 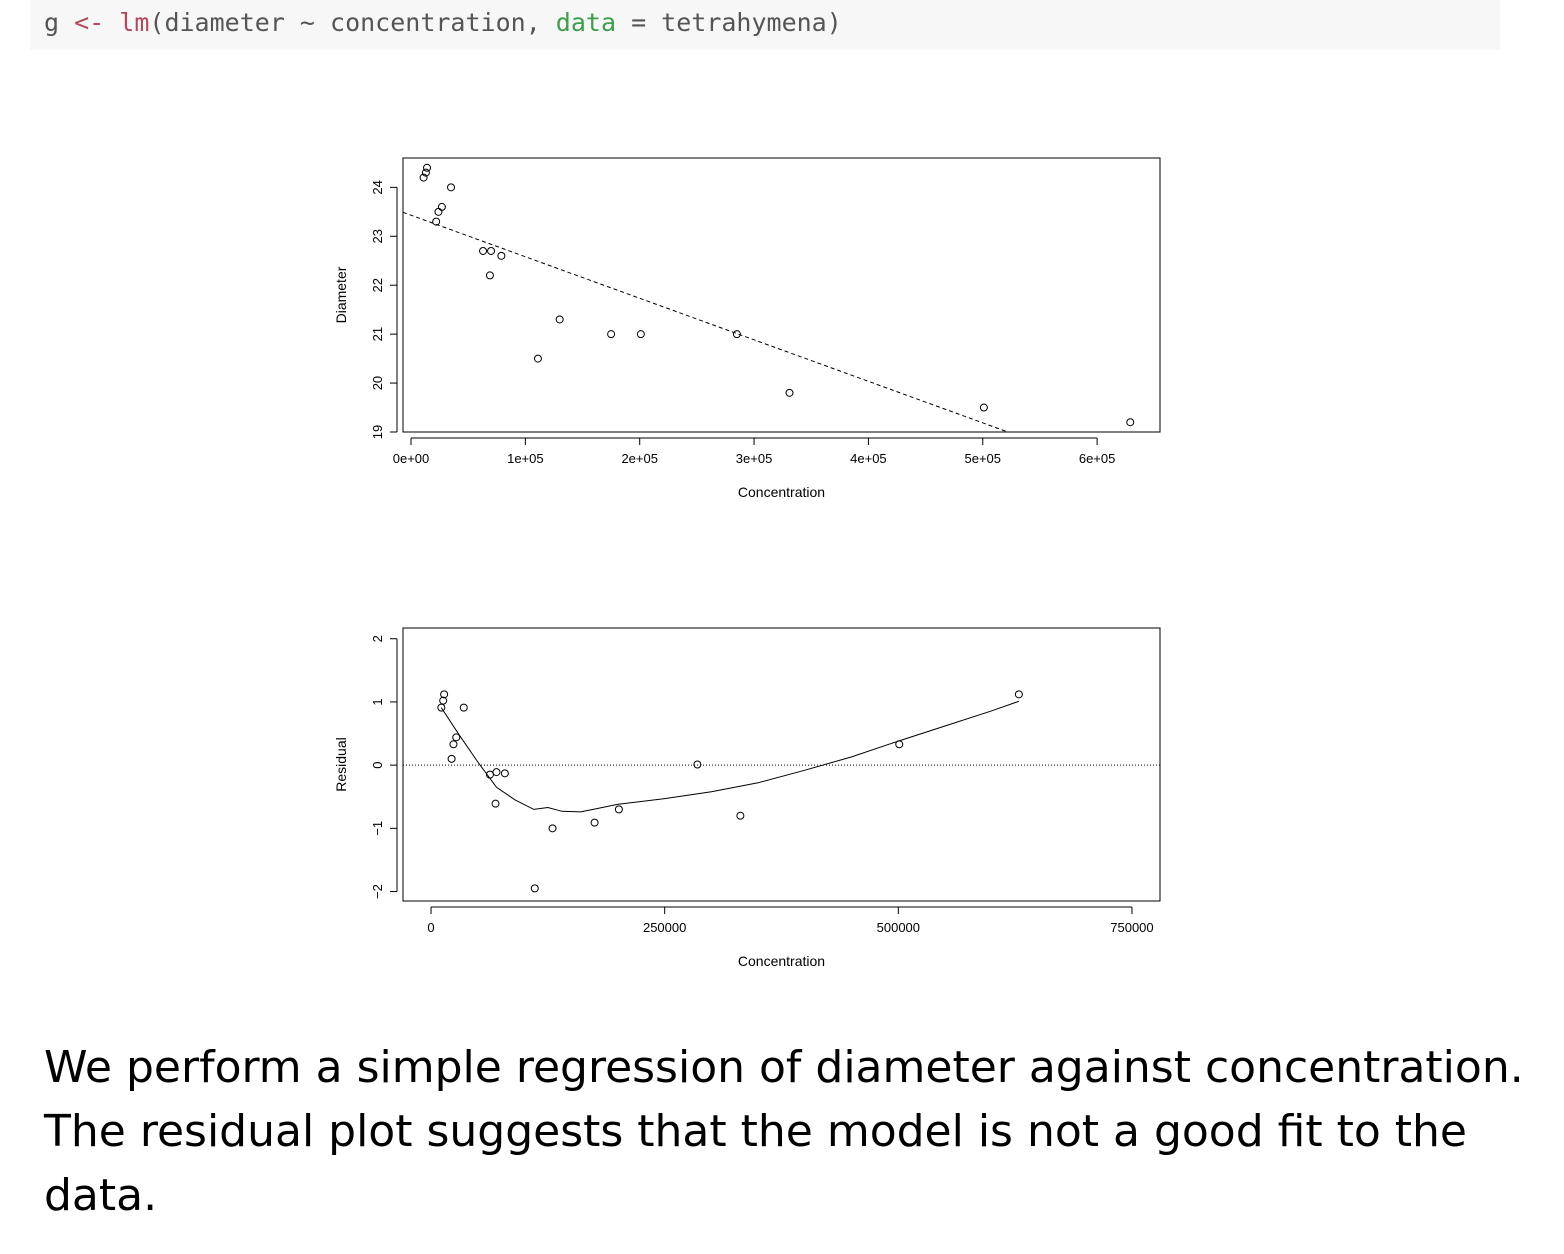 I want to click on code-arg-name: data, so click(x=586, y=22).